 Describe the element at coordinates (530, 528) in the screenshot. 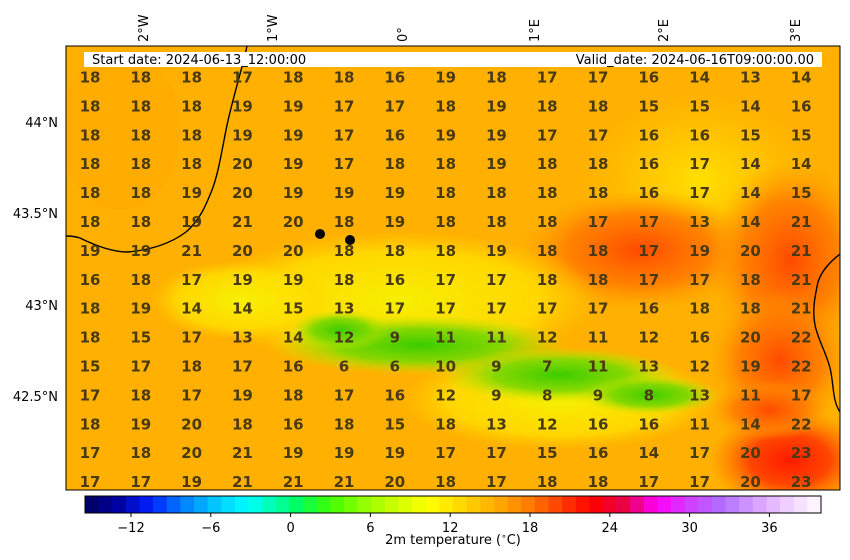

I see `colorbar-tick-label: 18` at that location.